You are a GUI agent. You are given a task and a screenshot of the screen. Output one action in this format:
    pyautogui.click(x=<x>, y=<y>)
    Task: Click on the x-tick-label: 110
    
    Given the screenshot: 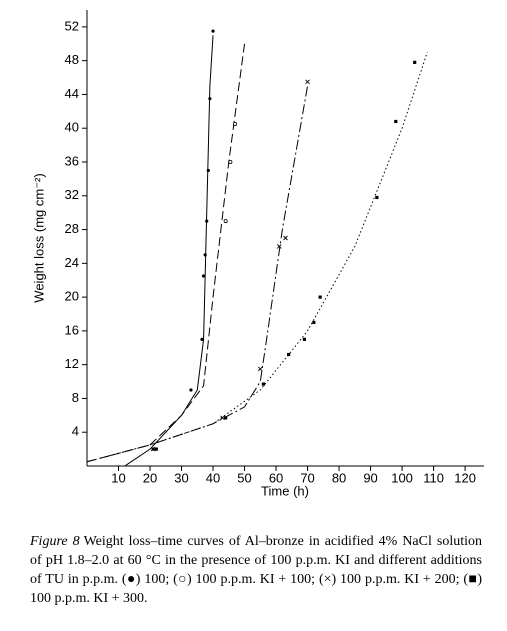 What is the action you would take?
    pyautogui.click(x=433, y=477)
    